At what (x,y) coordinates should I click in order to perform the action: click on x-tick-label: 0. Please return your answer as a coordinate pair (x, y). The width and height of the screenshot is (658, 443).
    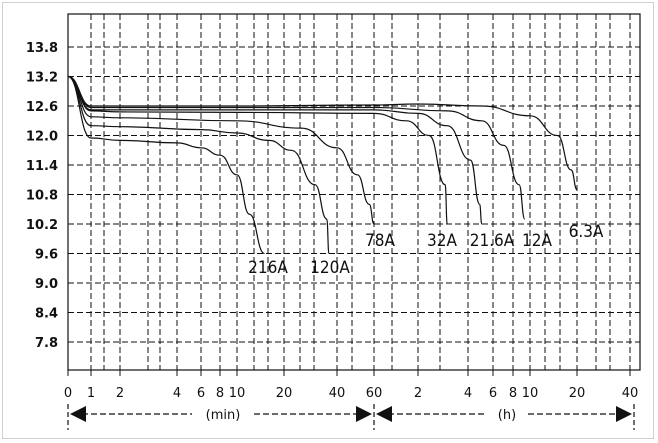
    Looking at the image, I should click on (68, 393).